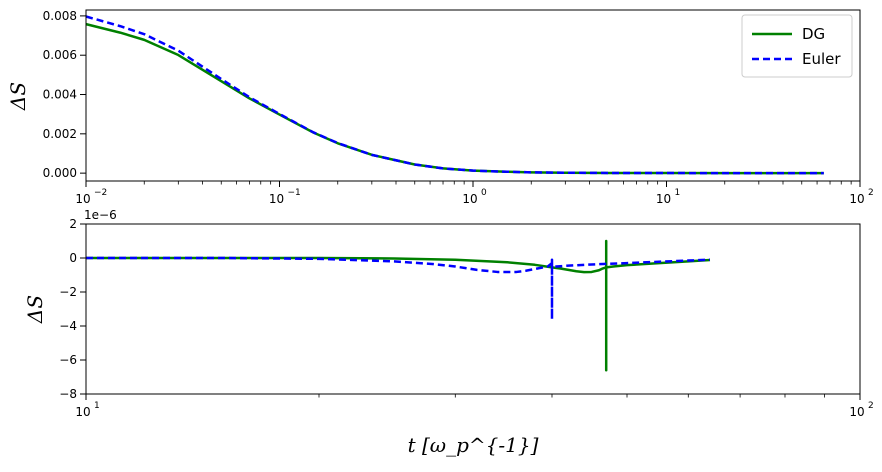 Image resolution: width=882 pixels, height=472 pixels. Describe the element at coordinates (484, 193) in the screenshot. I see `top-x-tick-exponent: 0` at that location.